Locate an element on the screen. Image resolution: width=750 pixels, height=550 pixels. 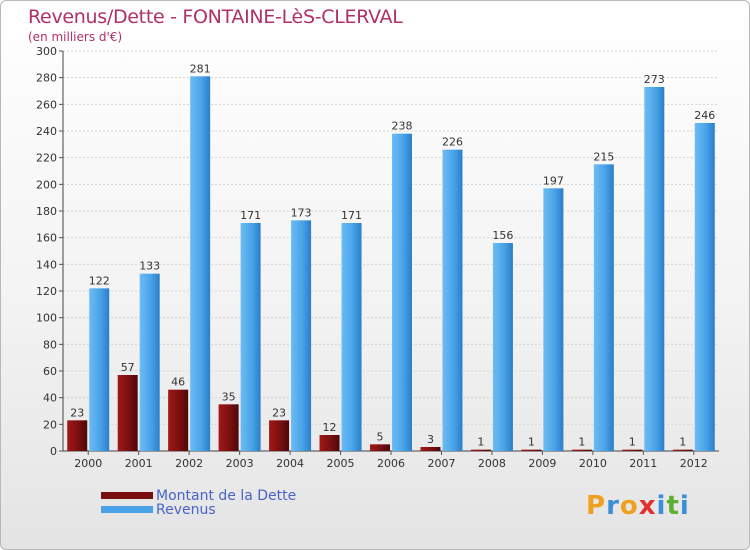
data-label: 12 is located at coordinates (330, 427).